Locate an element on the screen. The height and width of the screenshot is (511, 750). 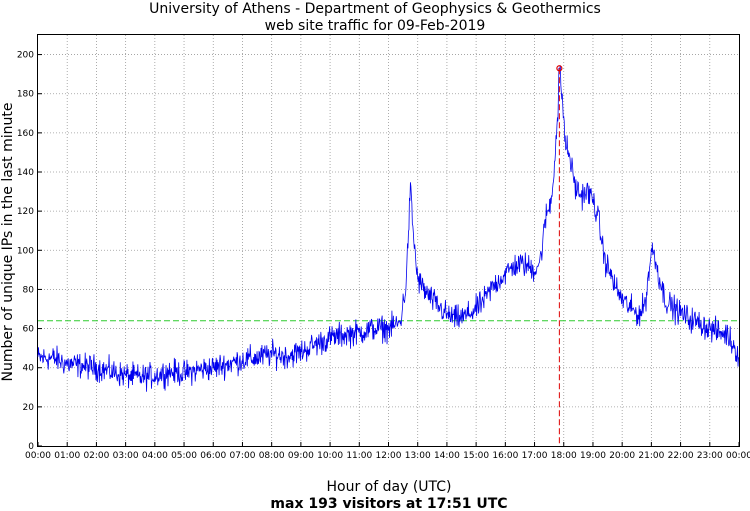
y-axis-ticks: 0 20 40 60 80 100 120 140 160 180 200 is located at coordinates (29, 251).